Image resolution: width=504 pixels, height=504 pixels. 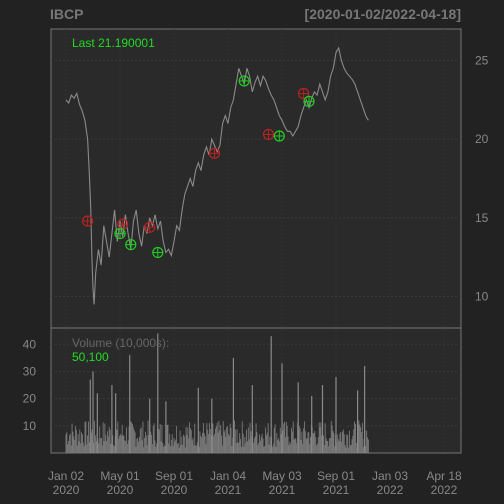 I want to click on date-tick-label: May 01, so click(x=120, y=476).